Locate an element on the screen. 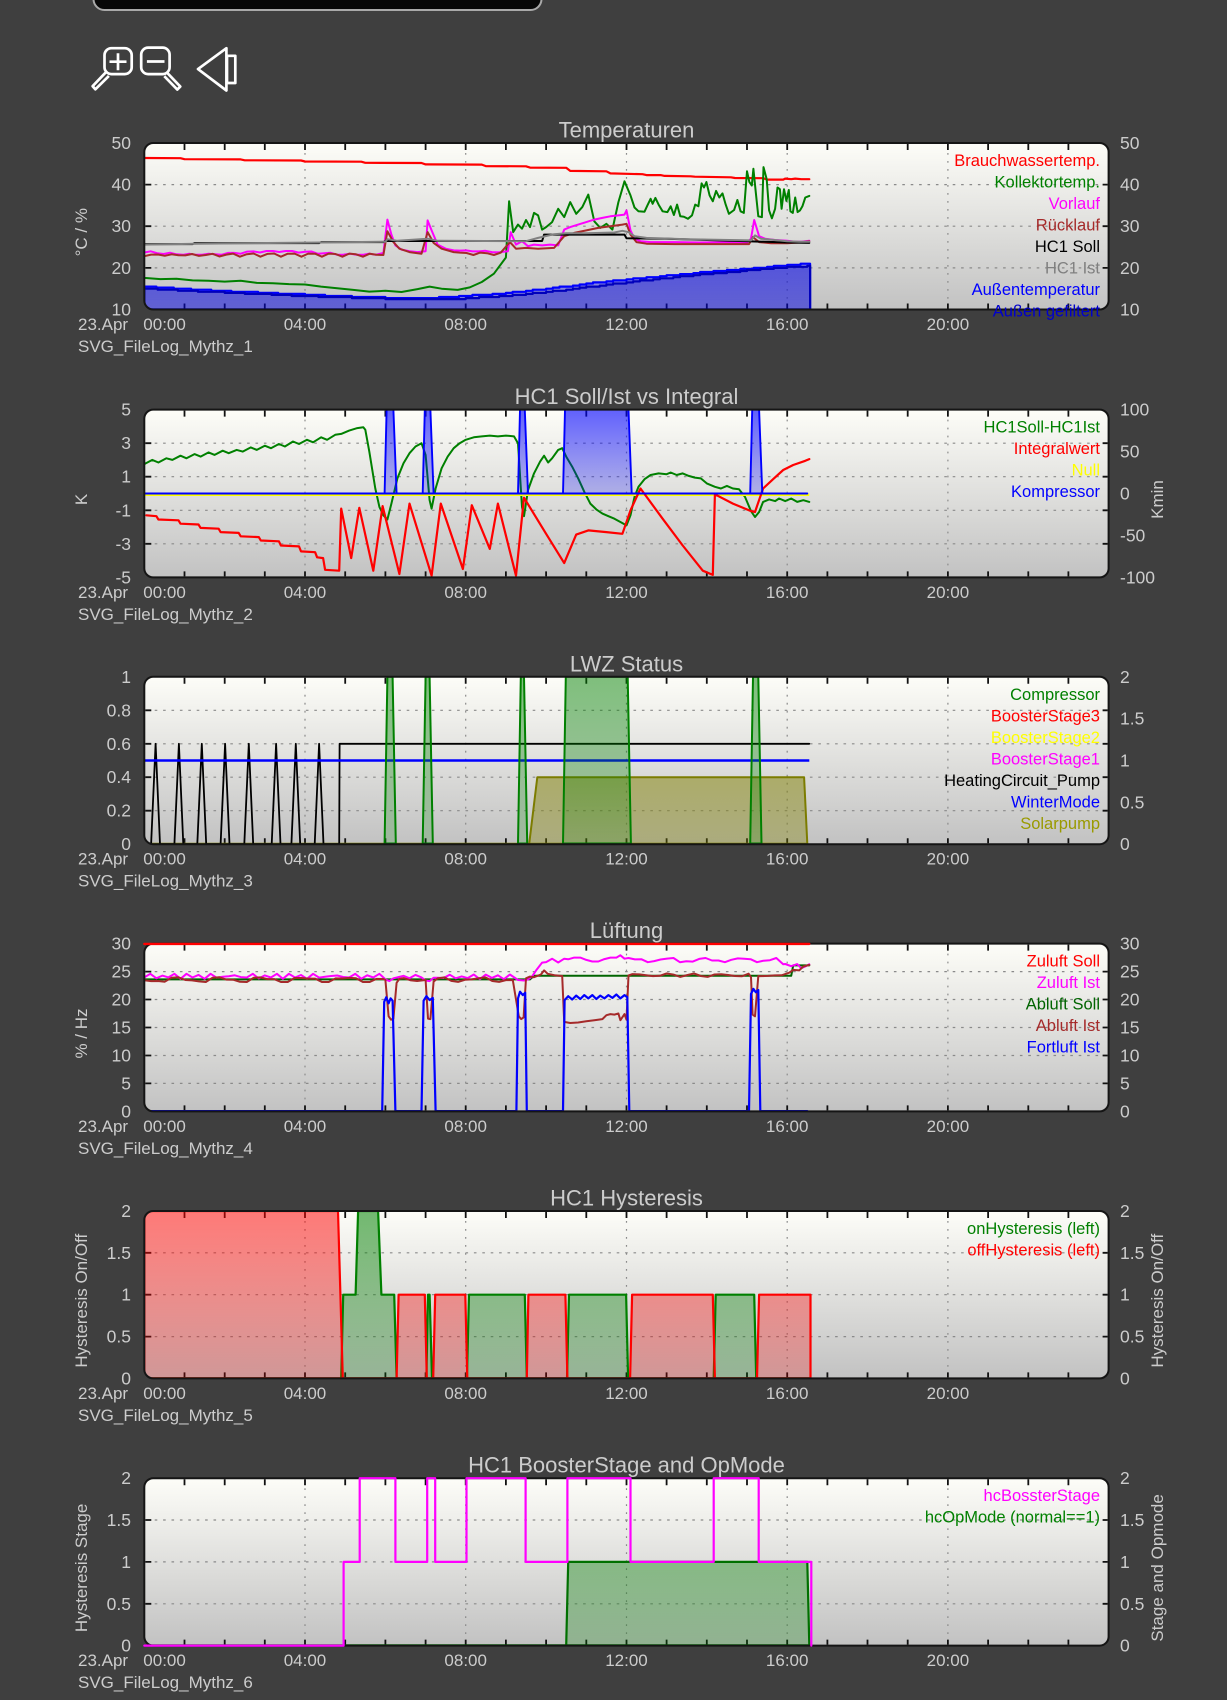 Image resolution: width=1227 pixels, height=1700 pixels. svg-text: HC1 Soll is located at coordinates (1067, 247).